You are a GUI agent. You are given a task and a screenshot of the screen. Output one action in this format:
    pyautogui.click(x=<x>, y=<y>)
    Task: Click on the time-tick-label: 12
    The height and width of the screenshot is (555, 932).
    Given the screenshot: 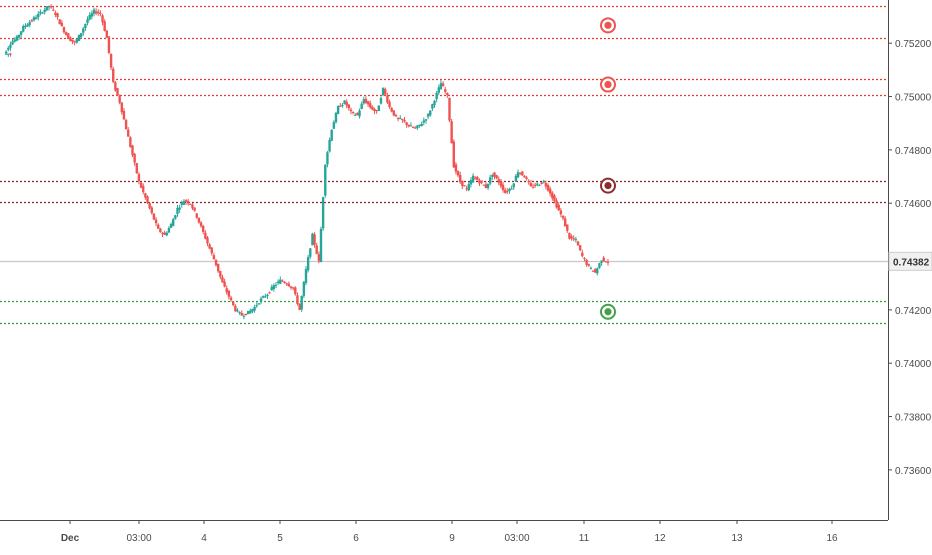 What is the action you would take?
    pyautogui.click(x=660, y=538)
    